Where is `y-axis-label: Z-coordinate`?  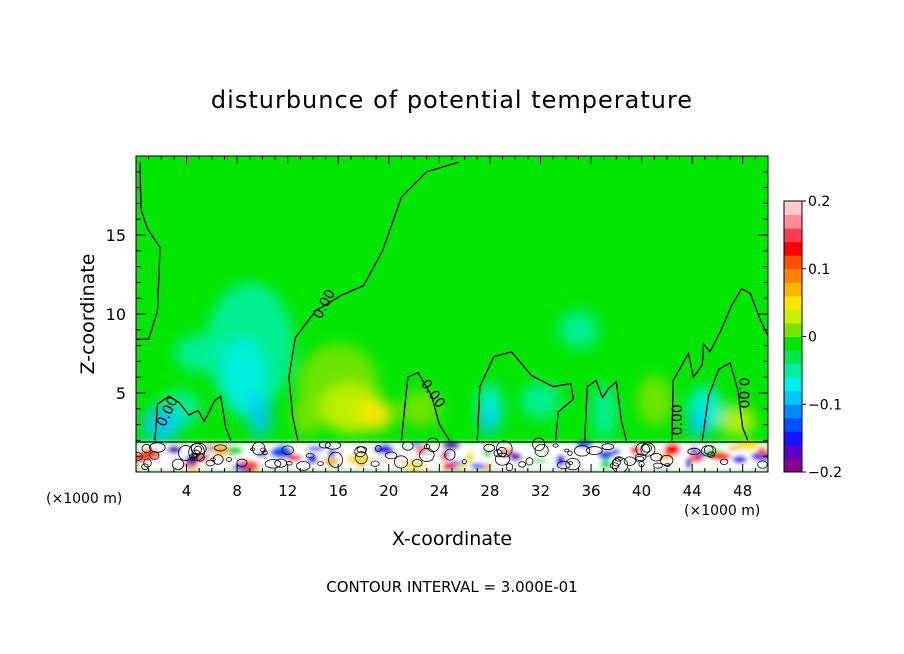 y-axis-label: Z-coordinate is located at coordinates (88, 314).